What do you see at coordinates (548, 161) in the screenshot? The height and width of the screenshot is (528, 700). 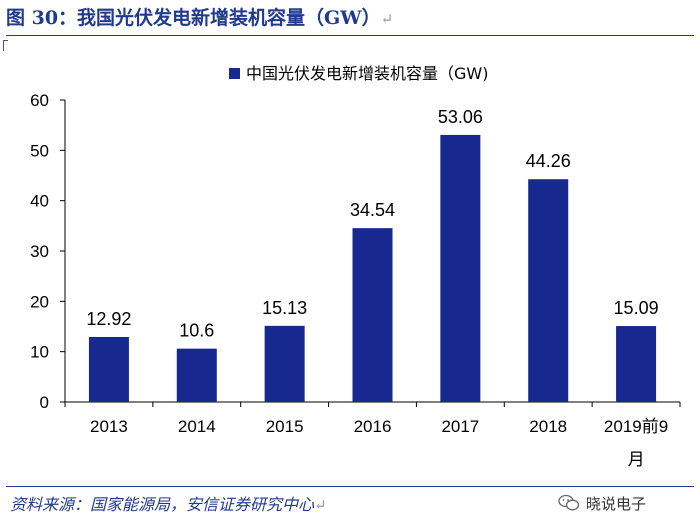 I see `bar-value-label: 44.26` at bounding box center [548, 161].